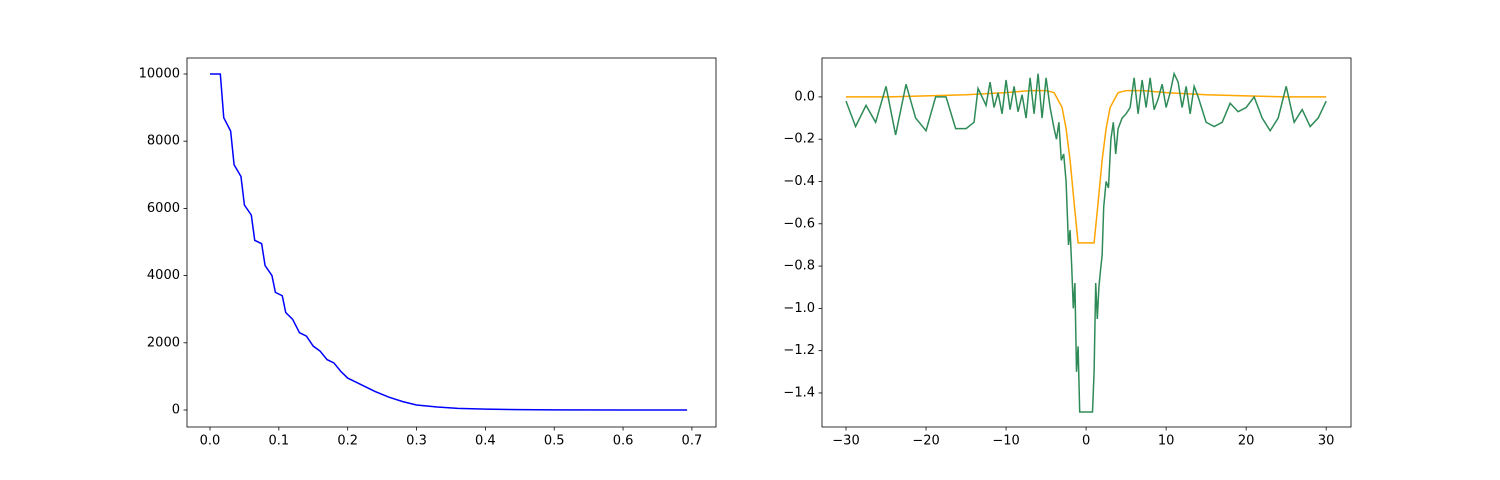  What do you see at coordinates (1246, 441) in the screenshot?
I see `x-tick-label: 20` at bounding box center [1246, 441].